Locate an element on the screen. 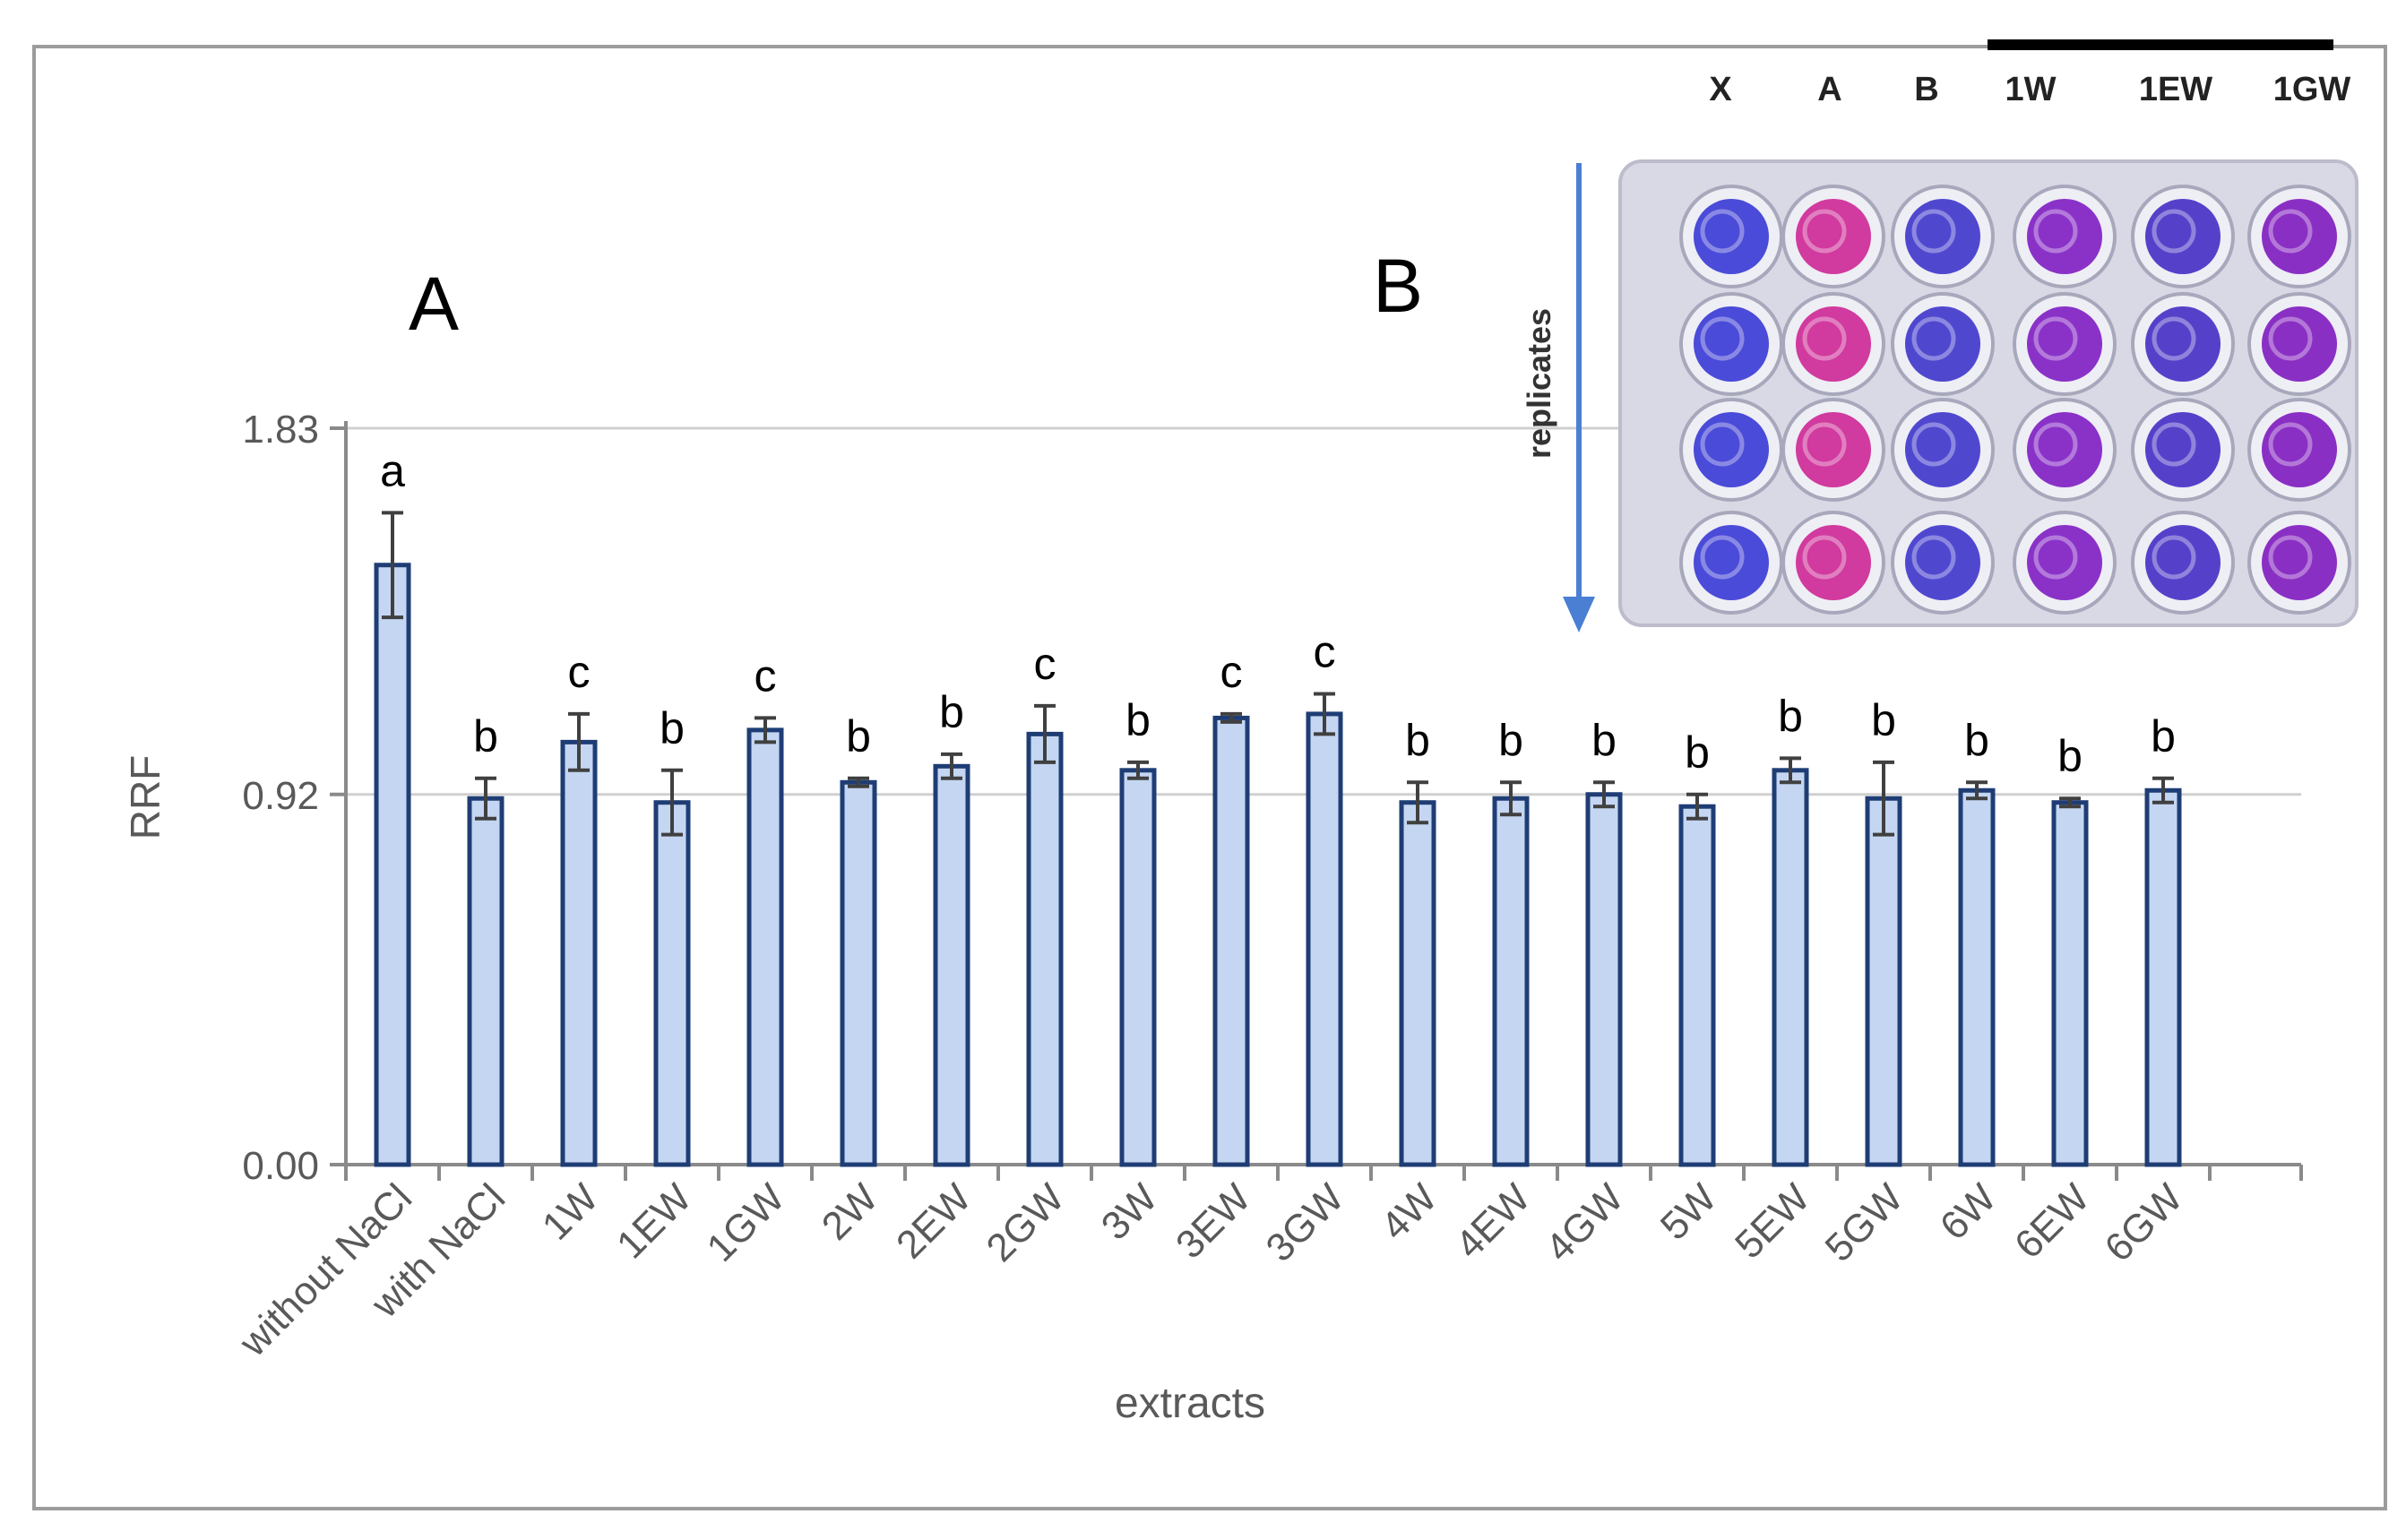 The image size is (2406, 1540). plate-column-labels: X A B 1W 1EW 1GW is located at coordinates (2030, 89).